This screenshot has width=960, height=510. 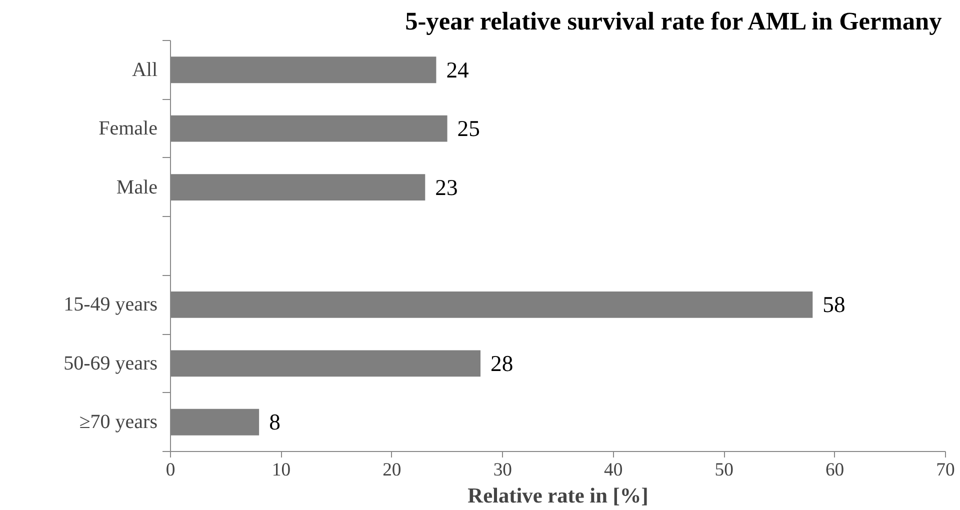 What do you see at coordinates (834, 470) in the screenshot?
I see `x-tick-label: 60` at bounding box center [834, 470].